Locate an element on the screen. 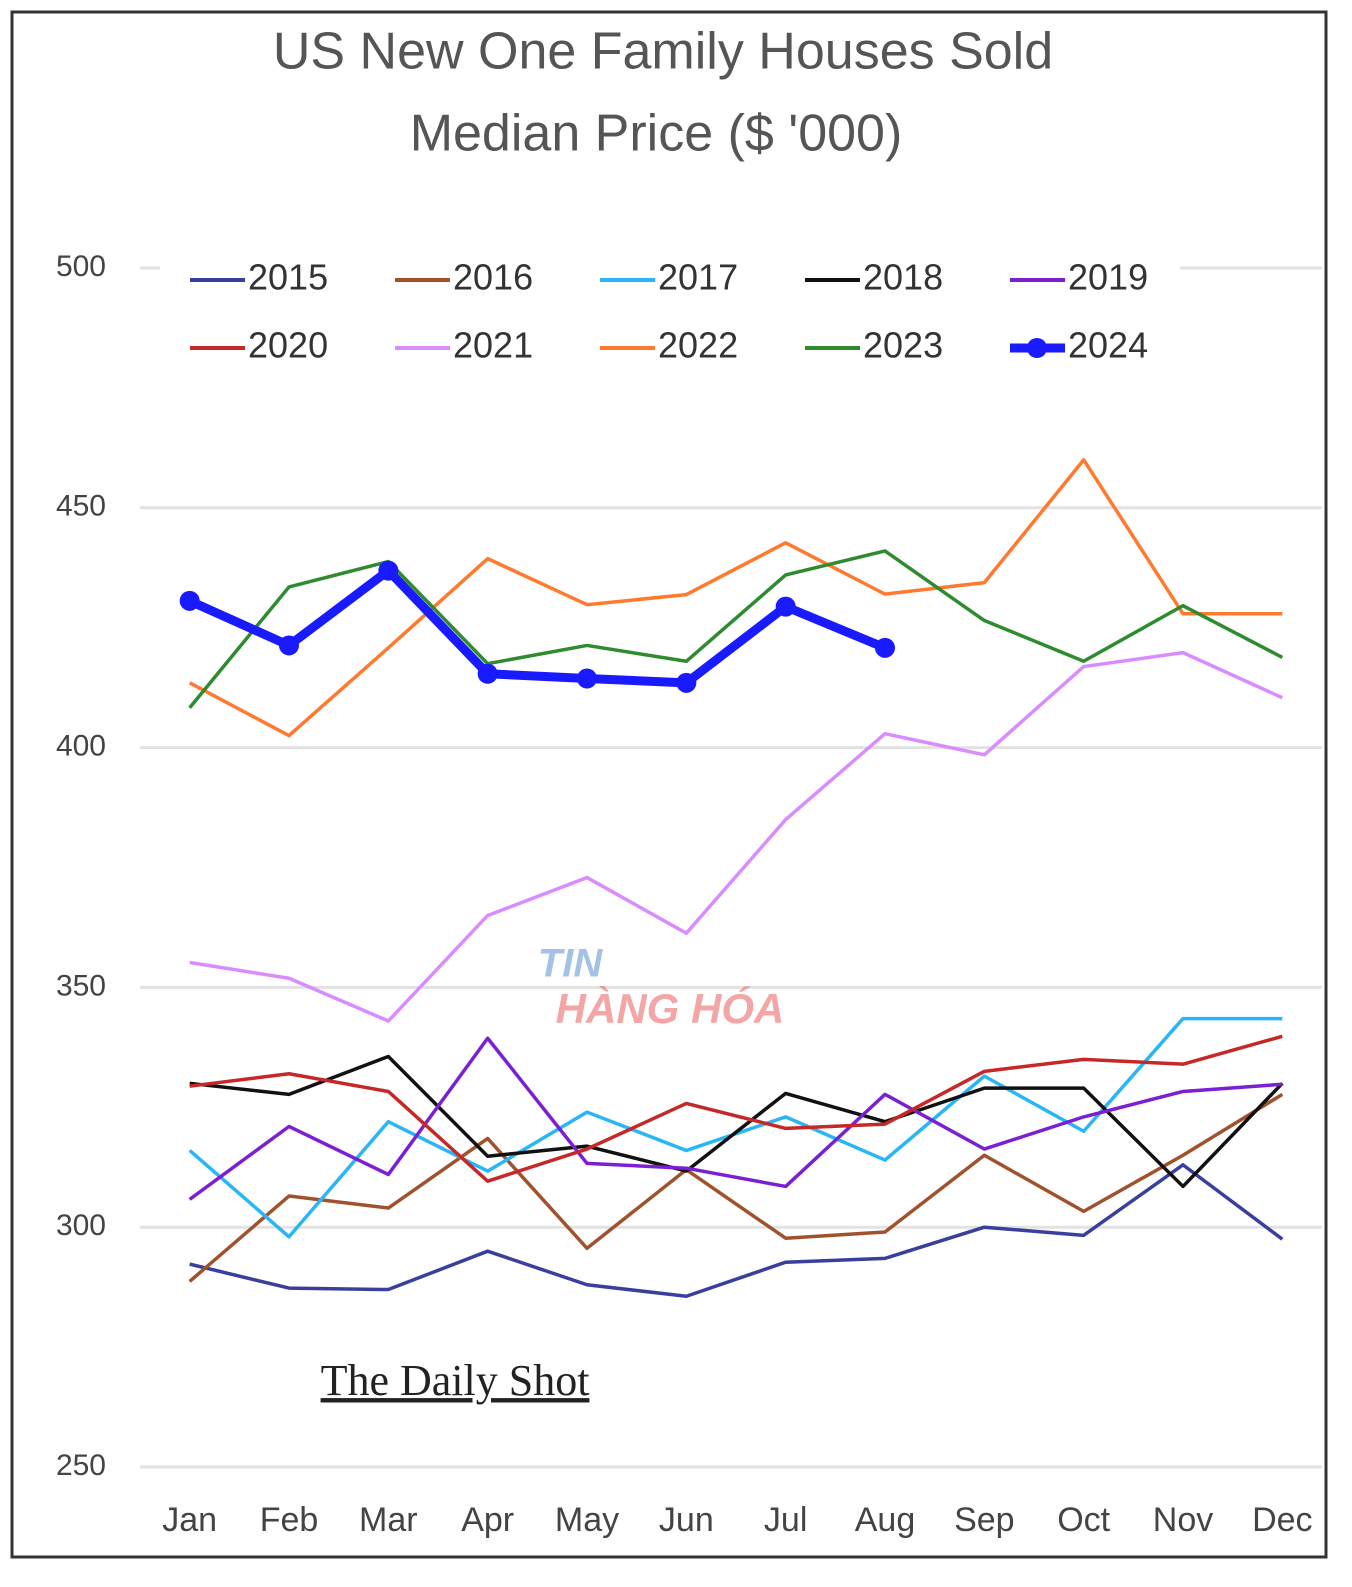 This screenshot has height=1587, width=1352. legend-label: 2022 is located at coordinates (698, 345).